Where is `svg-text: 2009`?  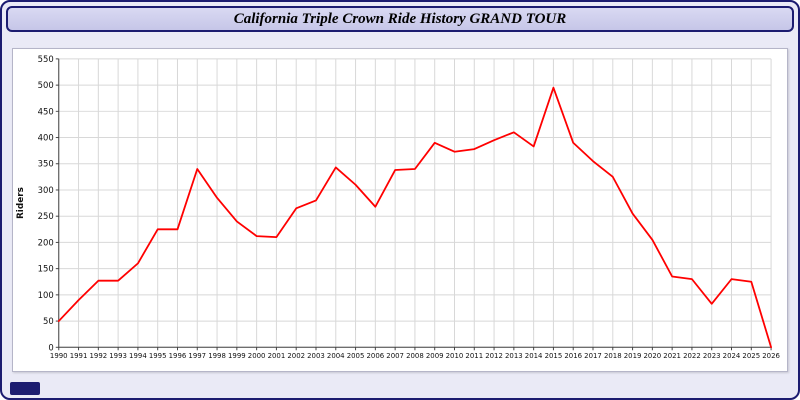
svg-text: 2009 is located at coordinates (435, 356).